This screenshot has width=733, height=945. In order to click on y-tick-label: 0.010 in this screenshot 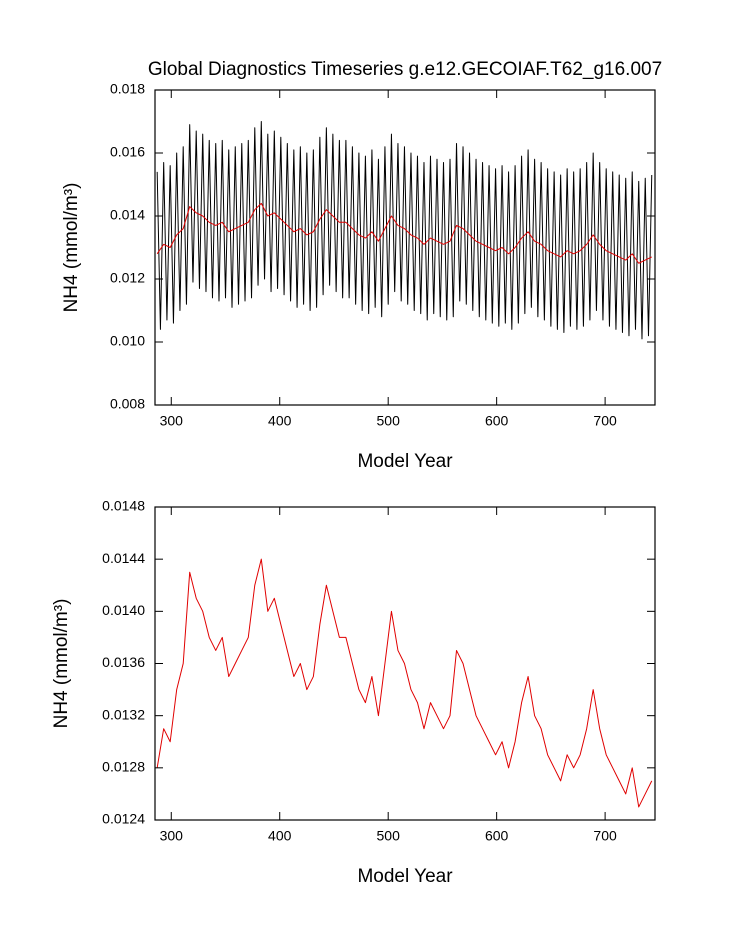, I will do `click(127, 341)`.